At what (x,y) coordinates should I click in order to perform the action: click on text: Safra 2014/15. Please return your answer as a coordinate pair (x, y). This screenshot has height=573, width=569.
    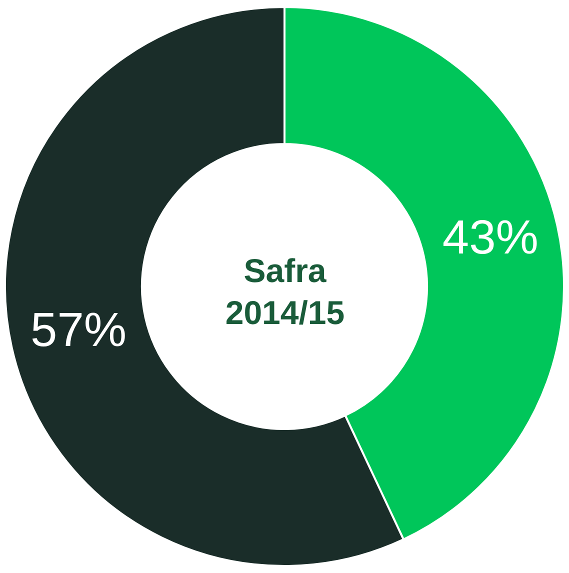
    Looking at the image, I should click on (285, 292).